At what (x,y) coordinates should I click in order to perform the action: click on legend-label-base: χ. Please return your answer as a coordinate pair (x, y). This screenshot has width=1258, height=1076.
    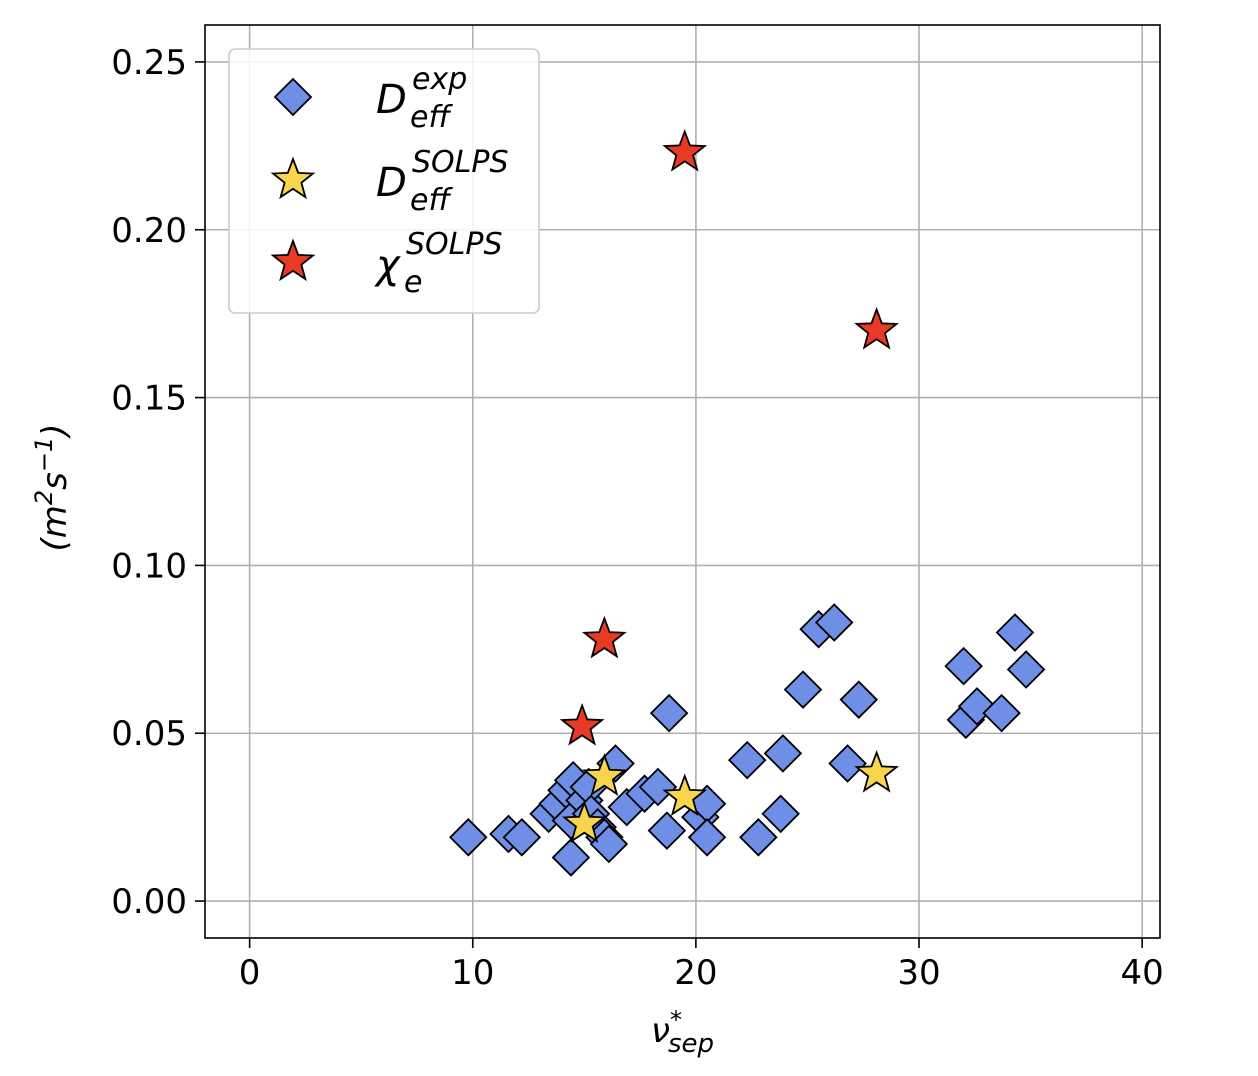
    Looking at the image, I should click on (387, 265).